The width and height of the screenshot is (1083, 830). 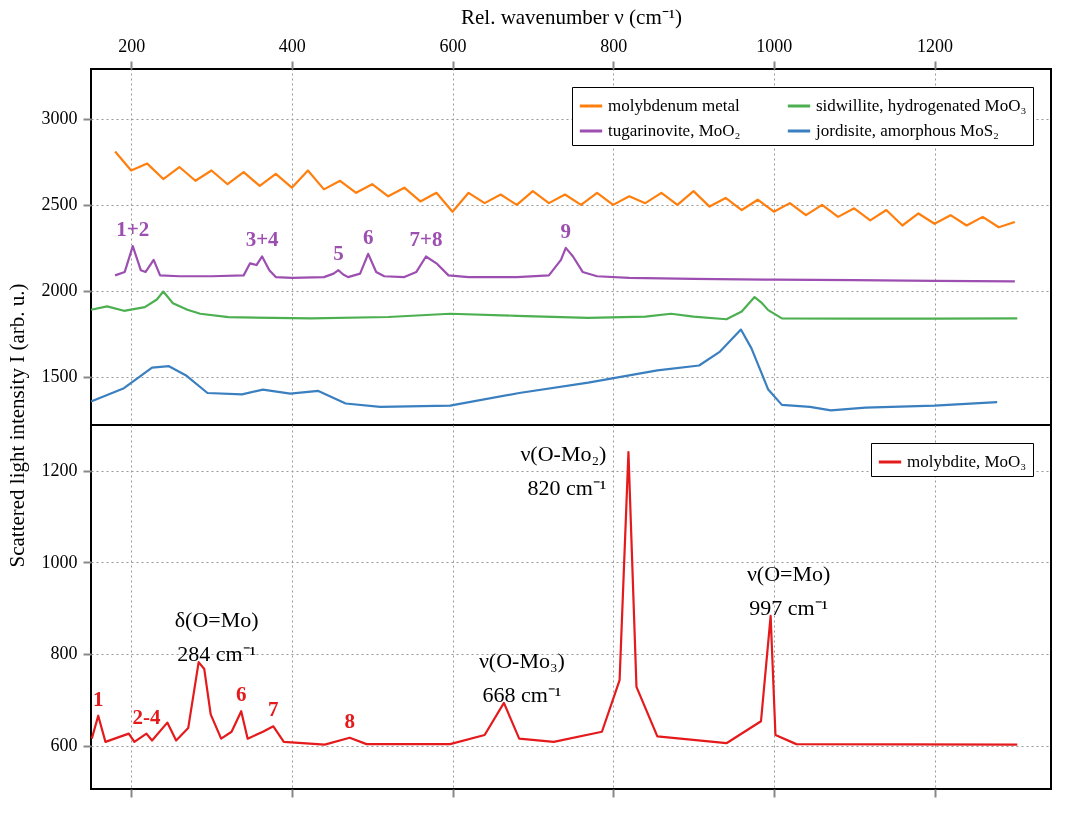 I want to click on annotation: 7+8, so click(x=426, y=239).